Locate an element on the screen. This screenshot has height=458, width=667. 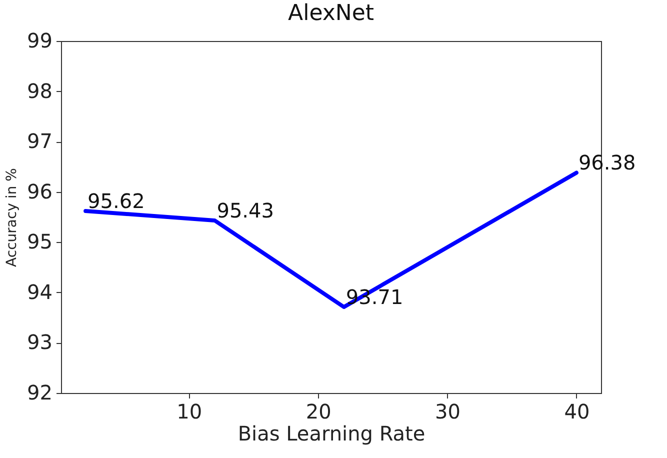
x-tick-label: 30 is located at coordinates (447, 412).